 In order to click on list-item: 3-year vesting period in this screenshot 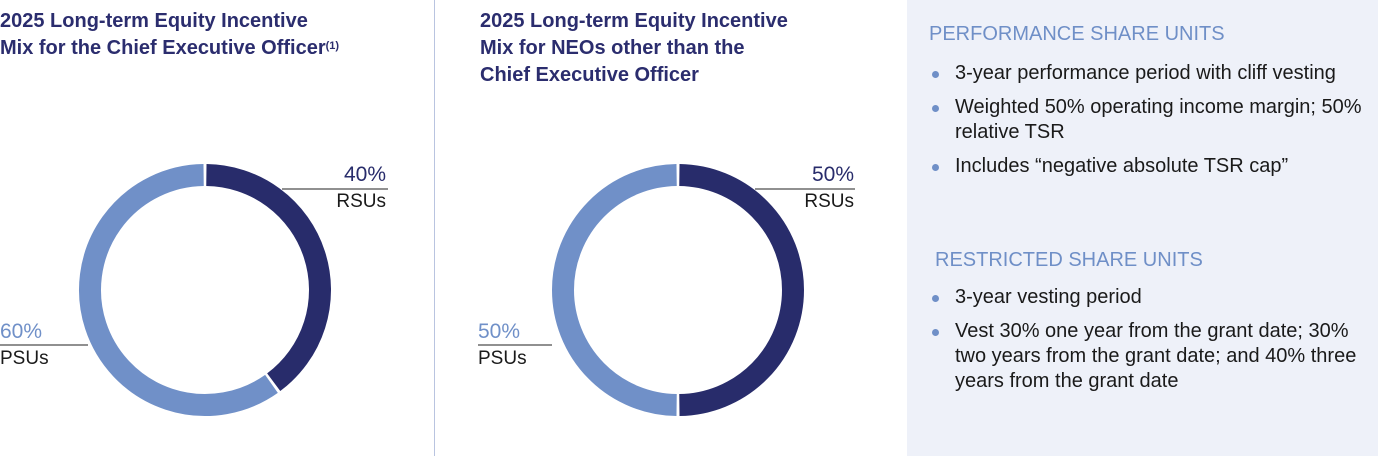, I will do `click(1149, 297)`.